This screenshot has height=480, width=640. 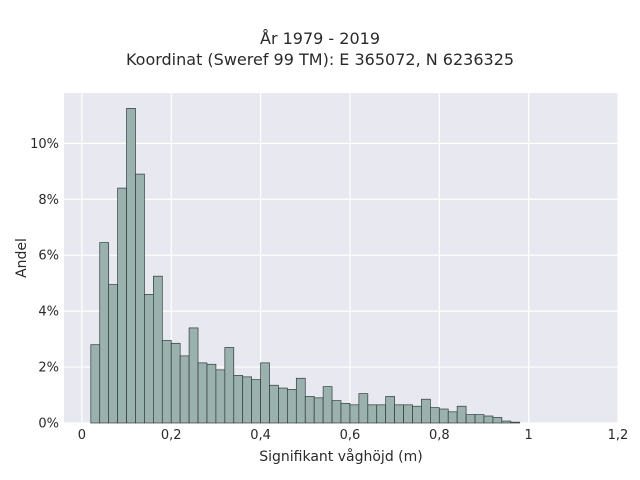 What do you see at coordinates (48, 200) in the screenshot?
I see `y-tick-label: 8%` at bounding box center [48, 200].